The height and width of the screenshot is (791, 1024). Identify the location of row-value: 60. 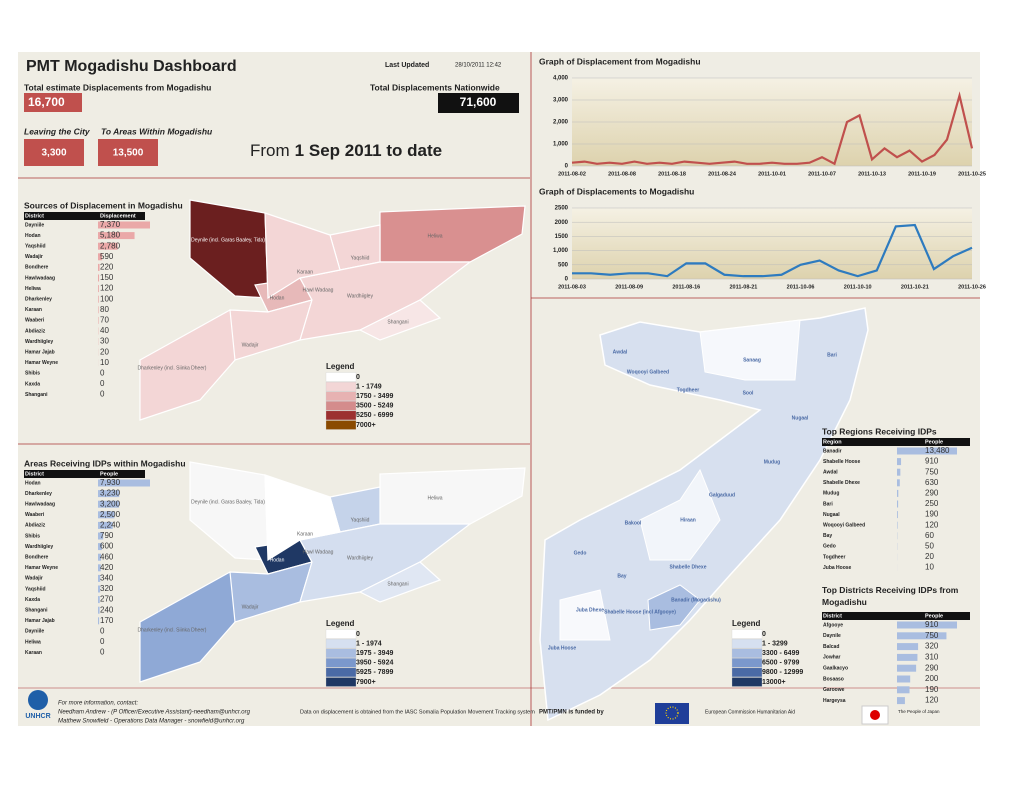
(929, 535).